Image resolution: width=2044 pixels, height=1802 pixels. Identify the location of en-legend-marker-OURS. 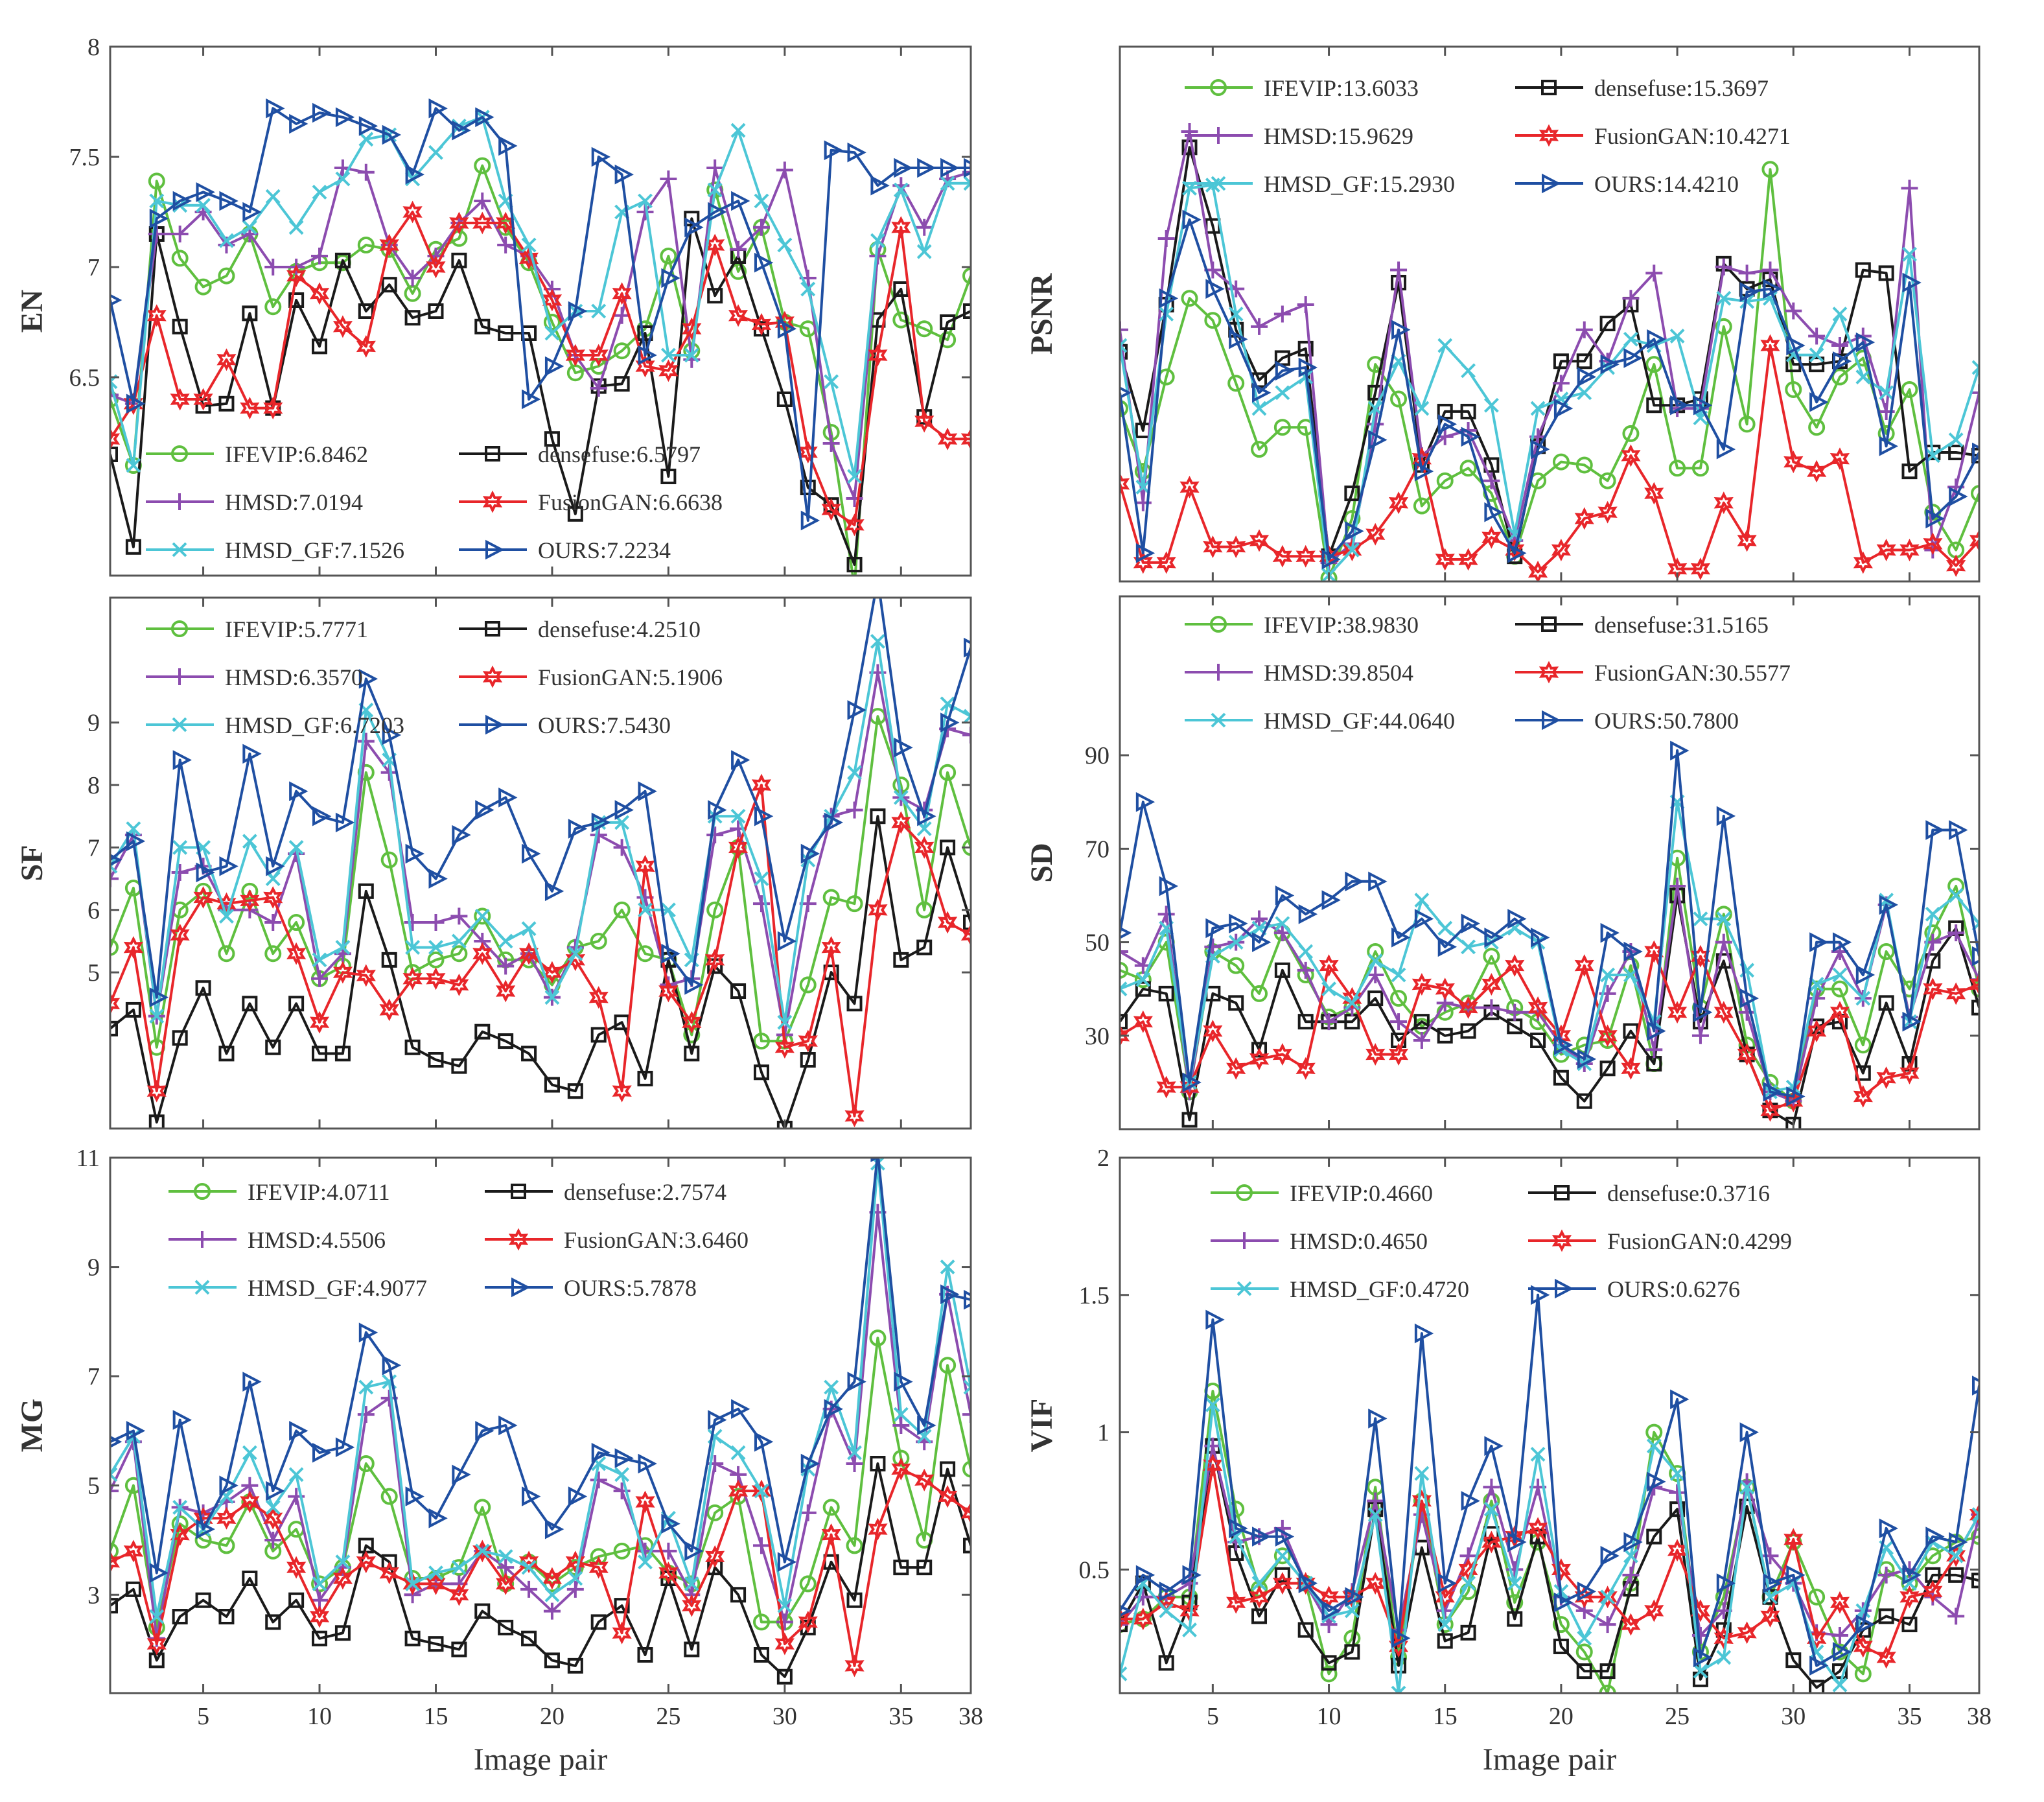
(495, 549).